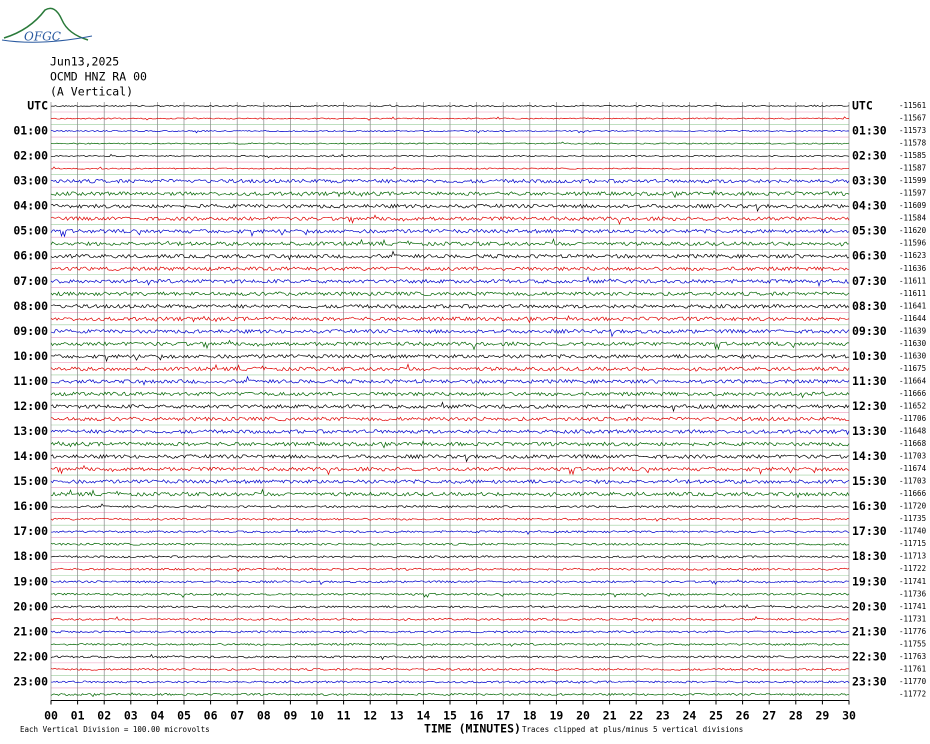 The width and height of the screenshot is (930, 744). I want to click on row-value: -11770, so click(913, 681).